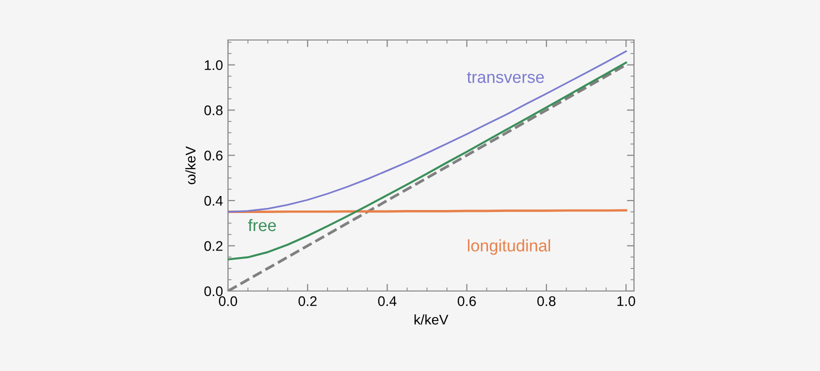 The width and height of the screenshot is (820, 371). What do you see at coordinates (509, 247) in the screenshot?
I see `series-label: longitudinal` at bounding box center [509, 247].